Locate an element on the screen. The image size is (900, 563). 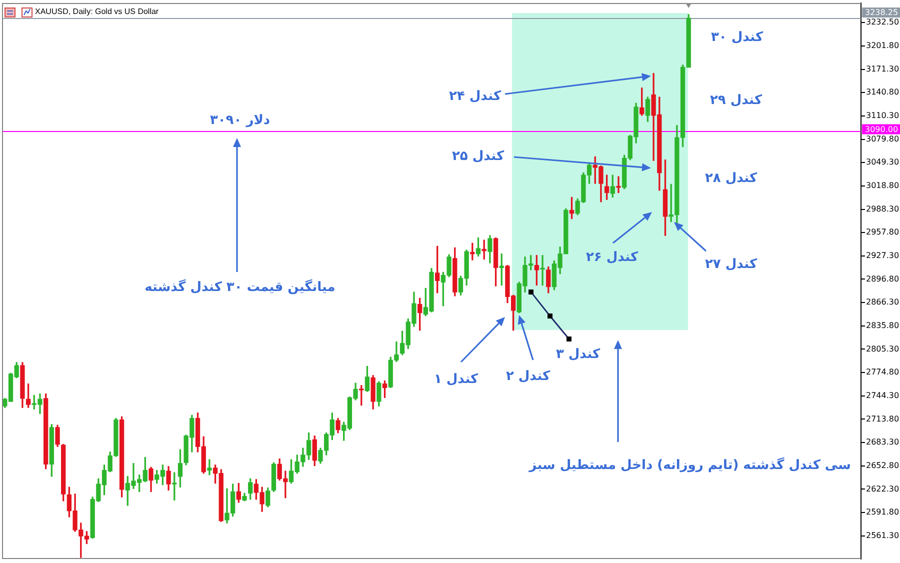
y-tick-label: 2622.30 is located at coordinates (883, 489).